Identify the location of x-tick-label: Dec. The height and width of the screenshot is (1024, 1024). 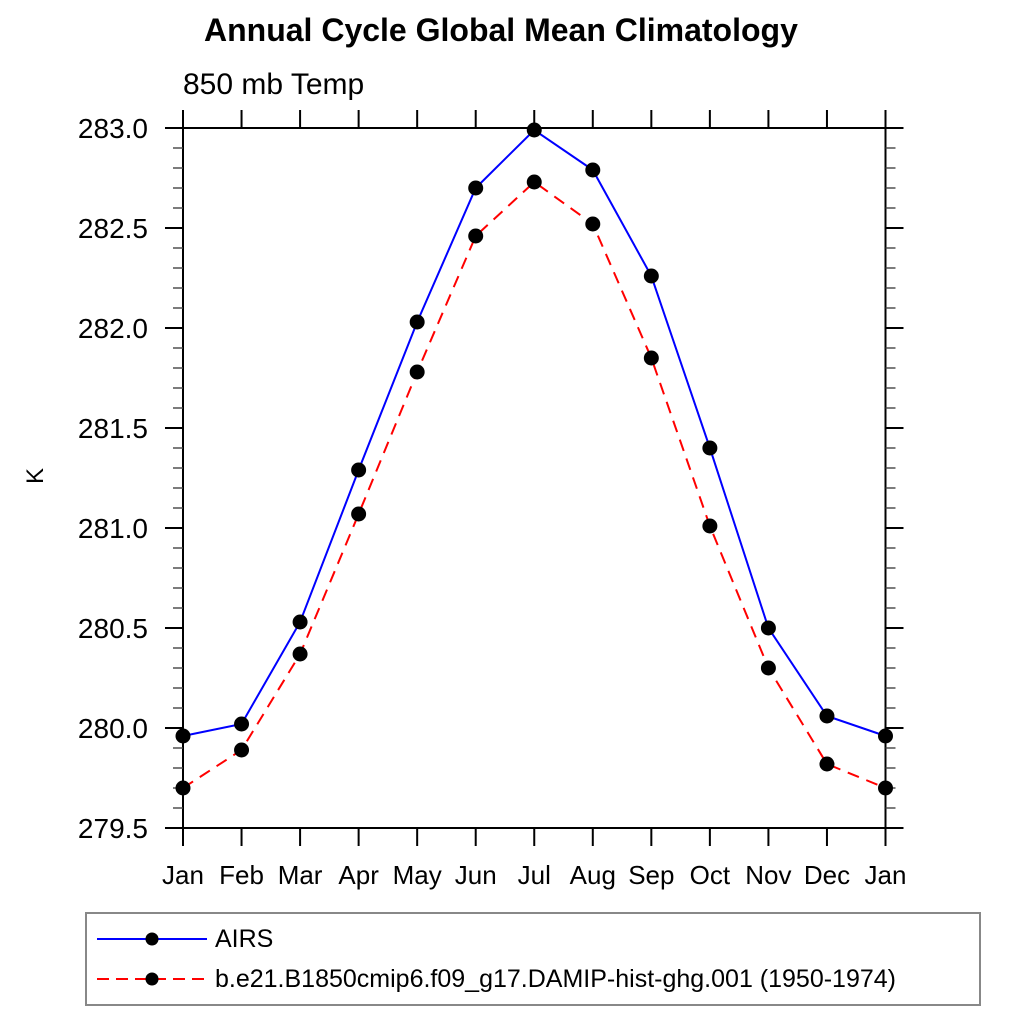
(827, 875).